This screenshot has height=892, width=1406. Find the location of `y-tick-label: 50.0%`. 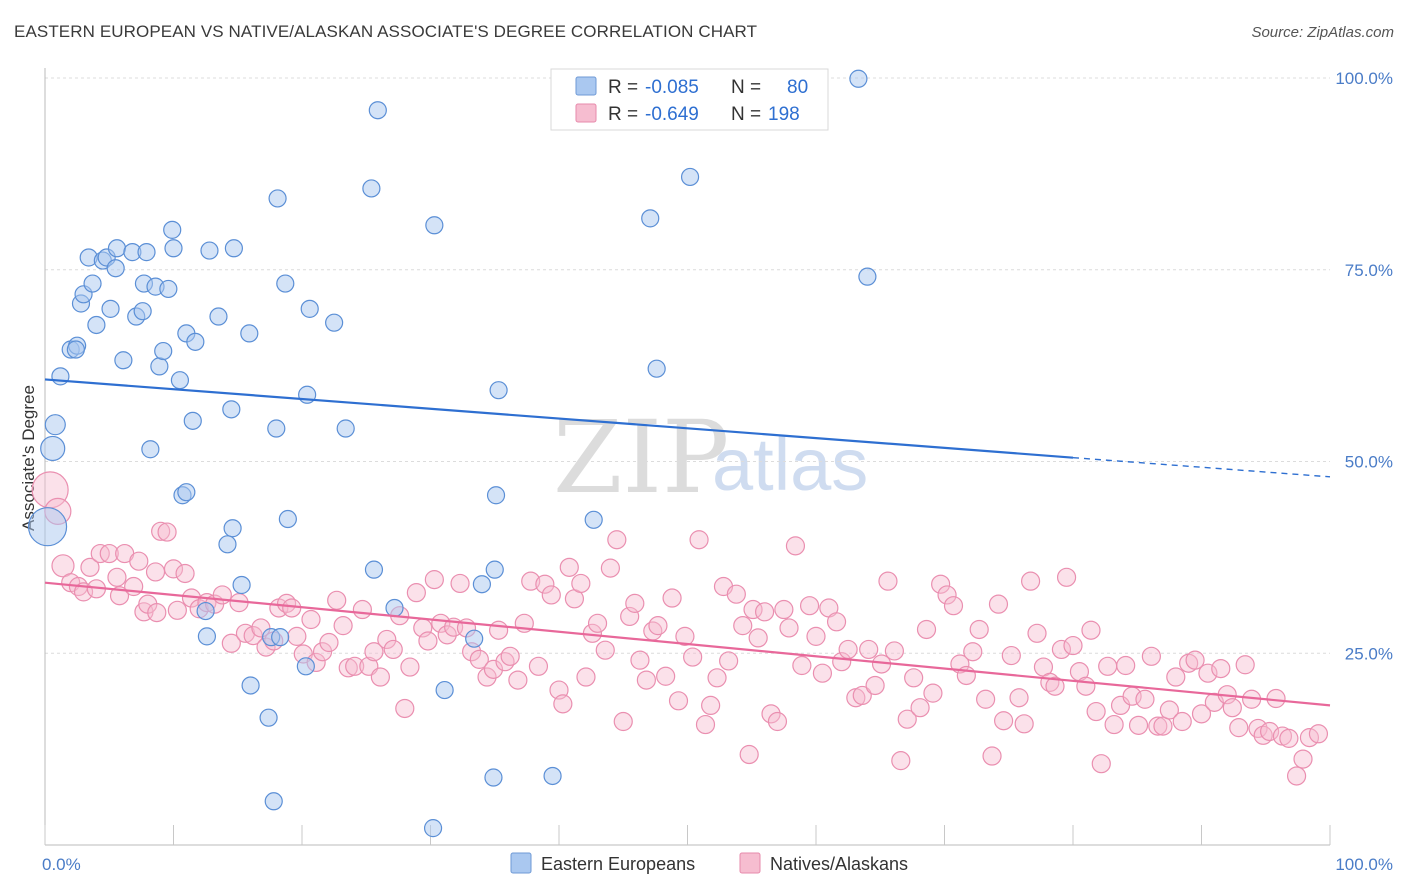

y-tick-label: 50.0% is located at coordinates (1369, 462).